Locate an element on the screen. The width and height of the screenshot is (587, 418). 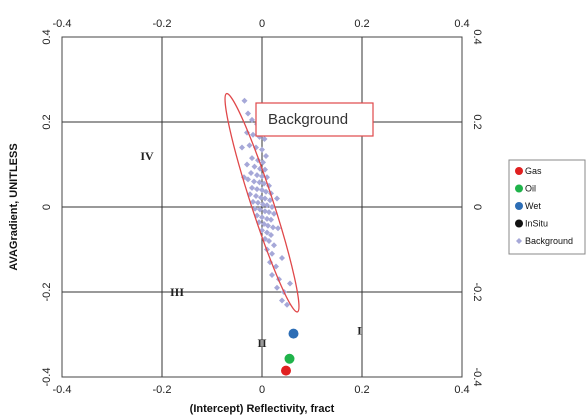
x-tick-label-bottom: -0.4 is located at coordinates (62, 390).